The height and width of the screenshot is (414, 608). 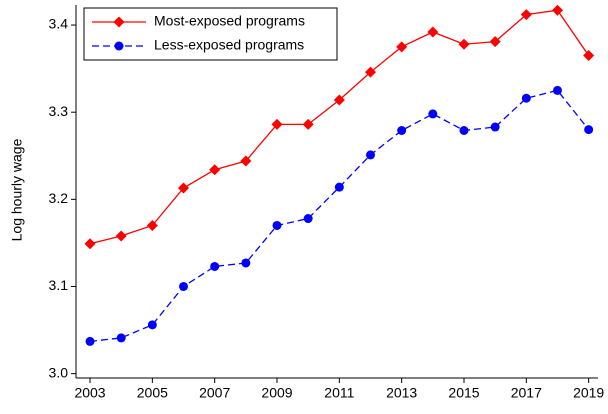 I want to click on x-tick-label: 2015, so click(x=463, y=393).